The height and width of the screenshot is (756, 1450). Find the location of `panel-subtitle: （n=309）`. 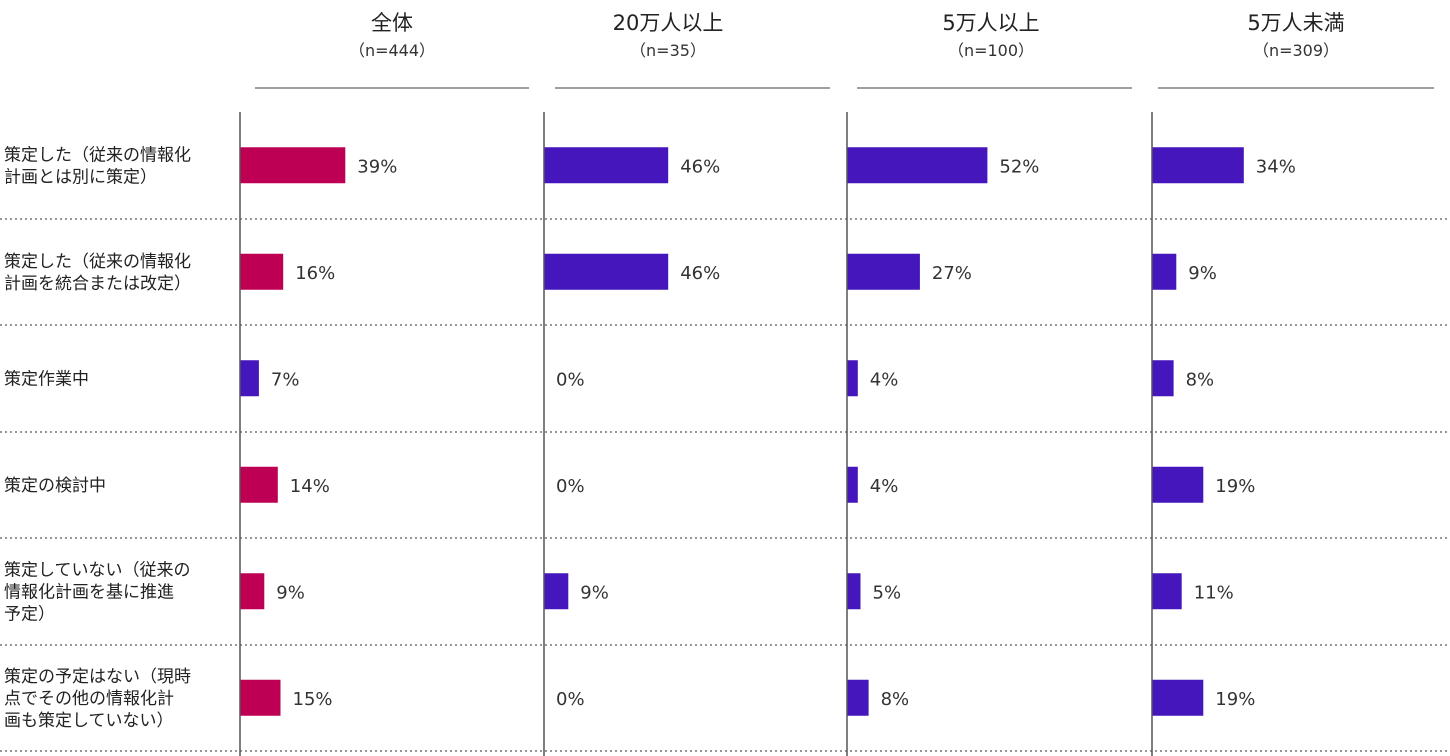

panel-subtitle: （n=309） is located at coordinates (1296, 50).